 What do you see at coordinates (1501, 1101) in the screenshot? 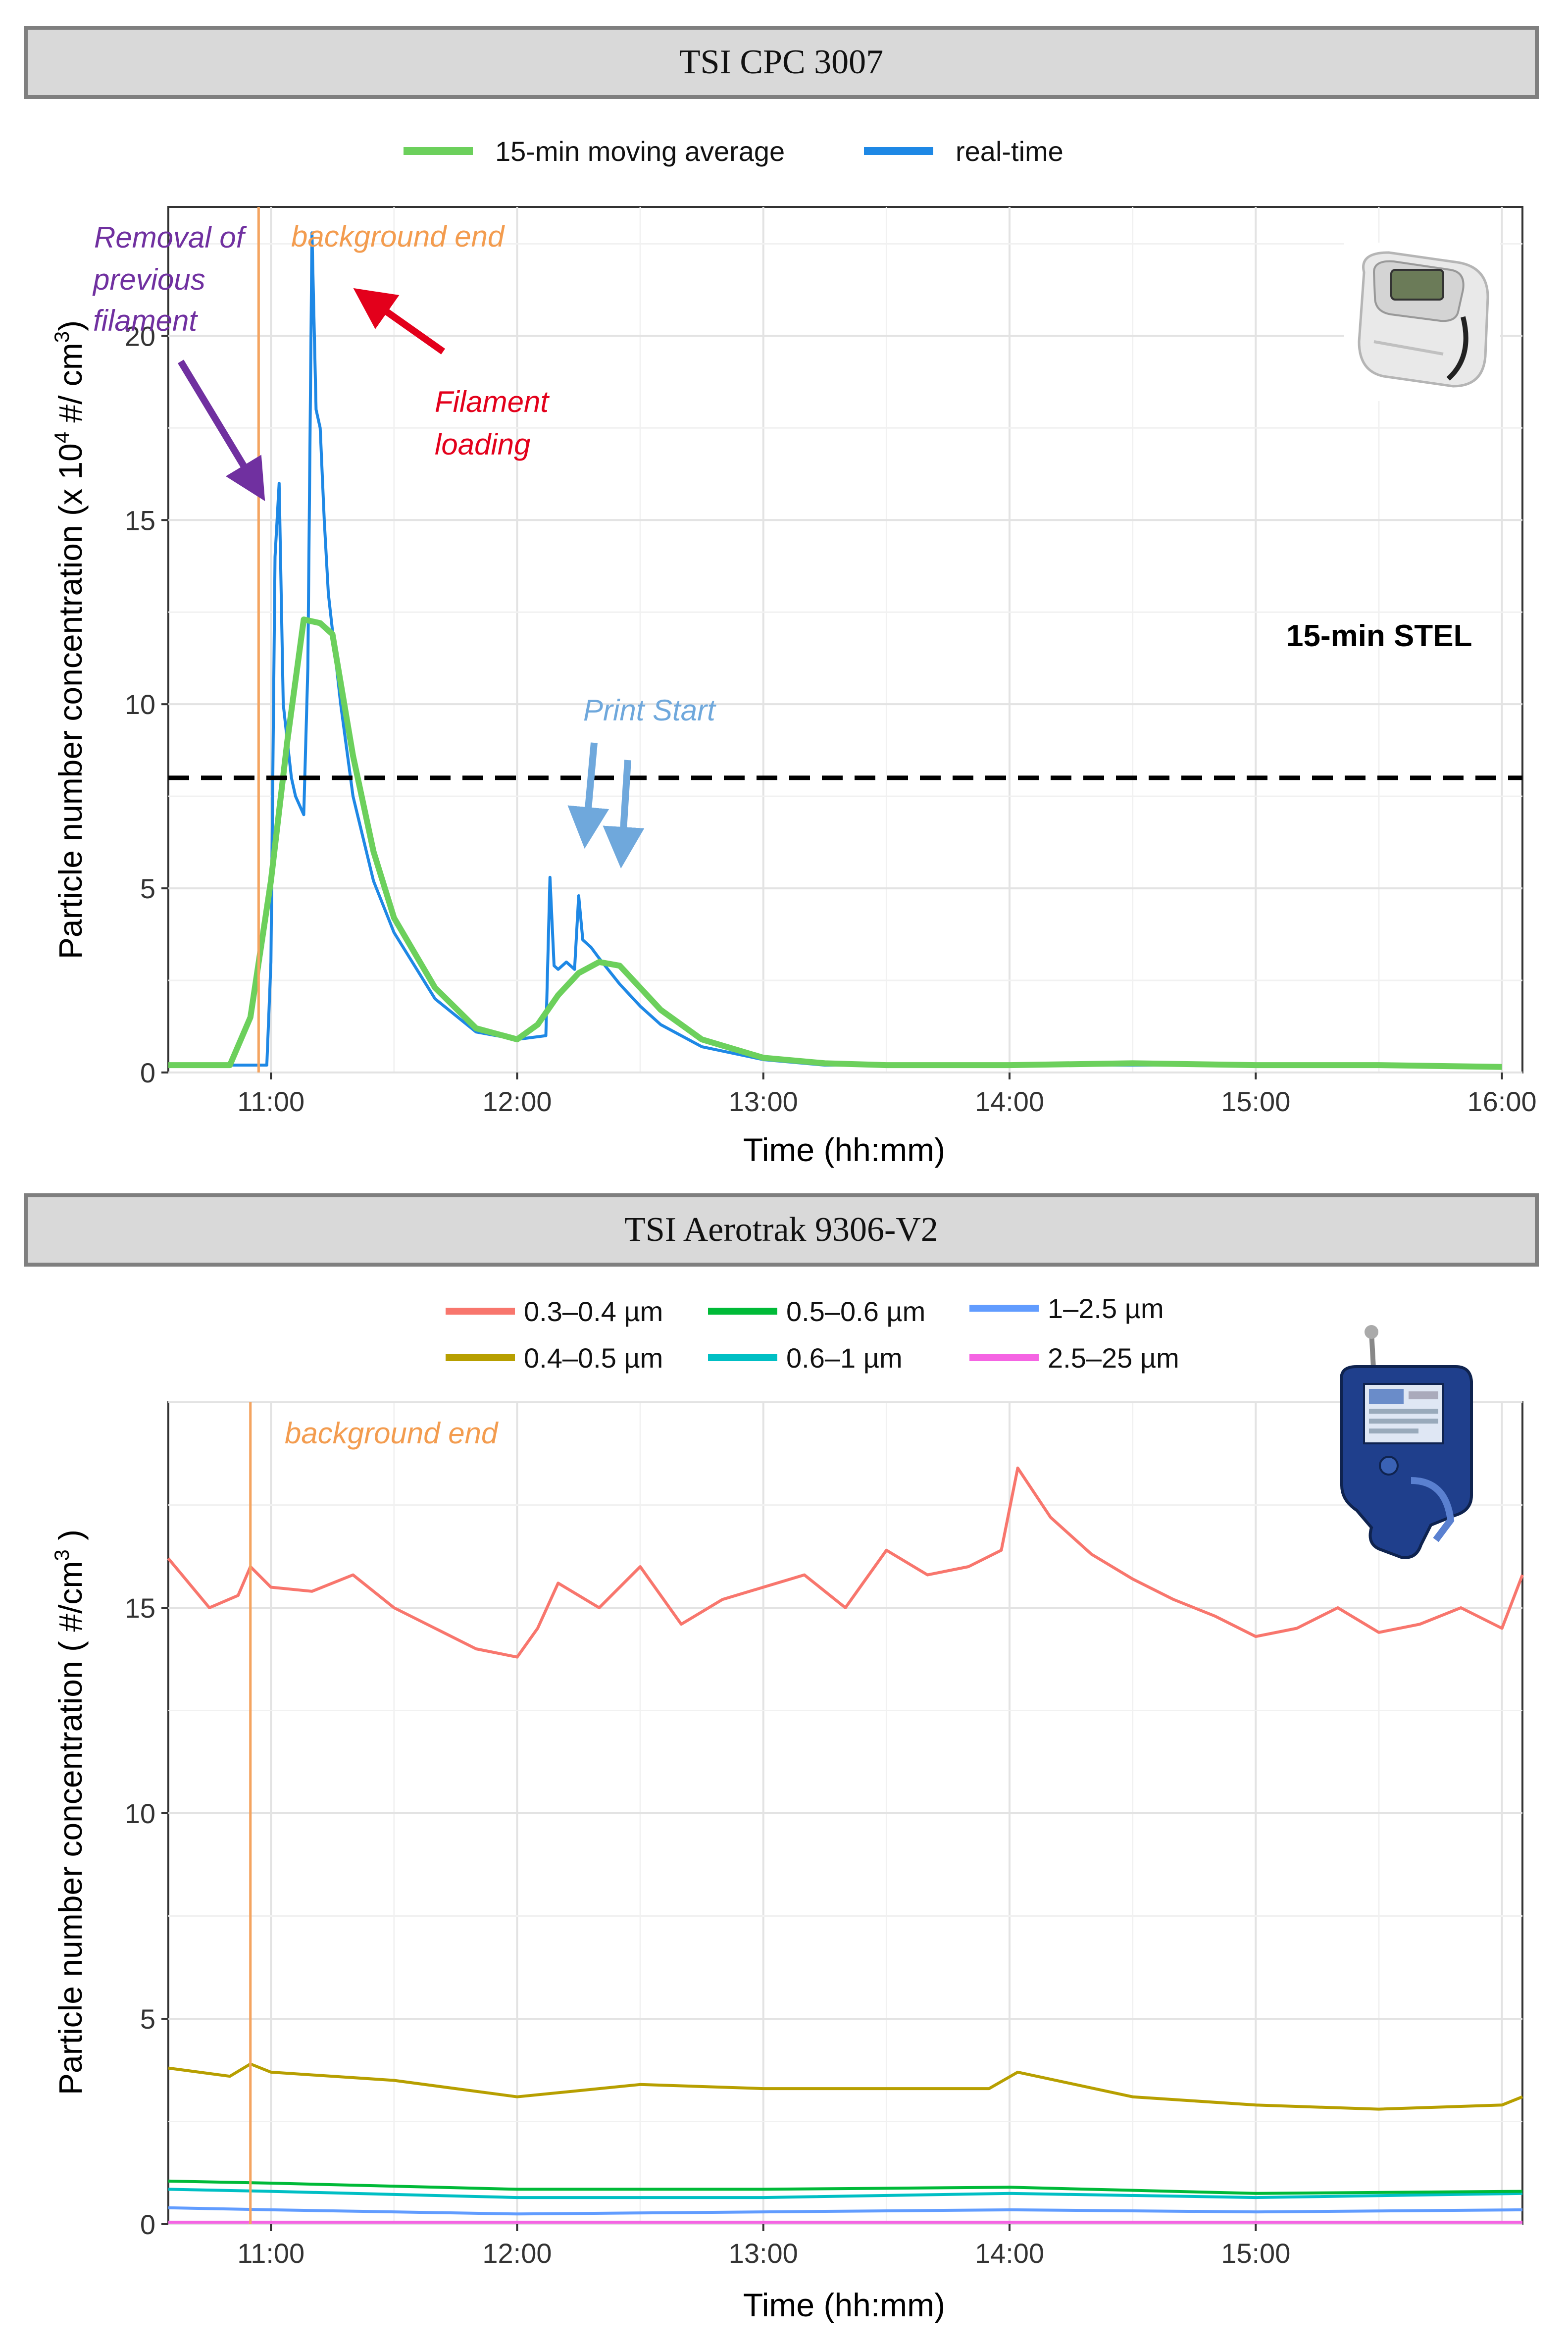
I see `x-tick-label: 16:00` at bounding box center [1501, 1101].